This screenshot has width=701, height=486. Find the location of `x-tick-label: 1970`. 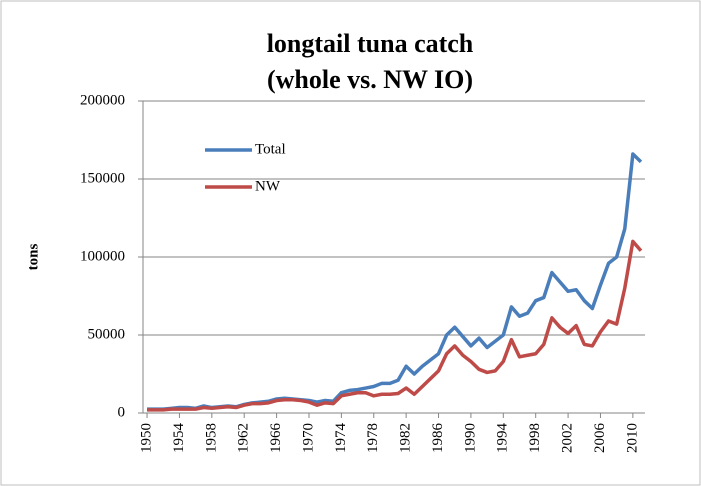

x-tick-label: 1970 is located at coordinates (308, 438).